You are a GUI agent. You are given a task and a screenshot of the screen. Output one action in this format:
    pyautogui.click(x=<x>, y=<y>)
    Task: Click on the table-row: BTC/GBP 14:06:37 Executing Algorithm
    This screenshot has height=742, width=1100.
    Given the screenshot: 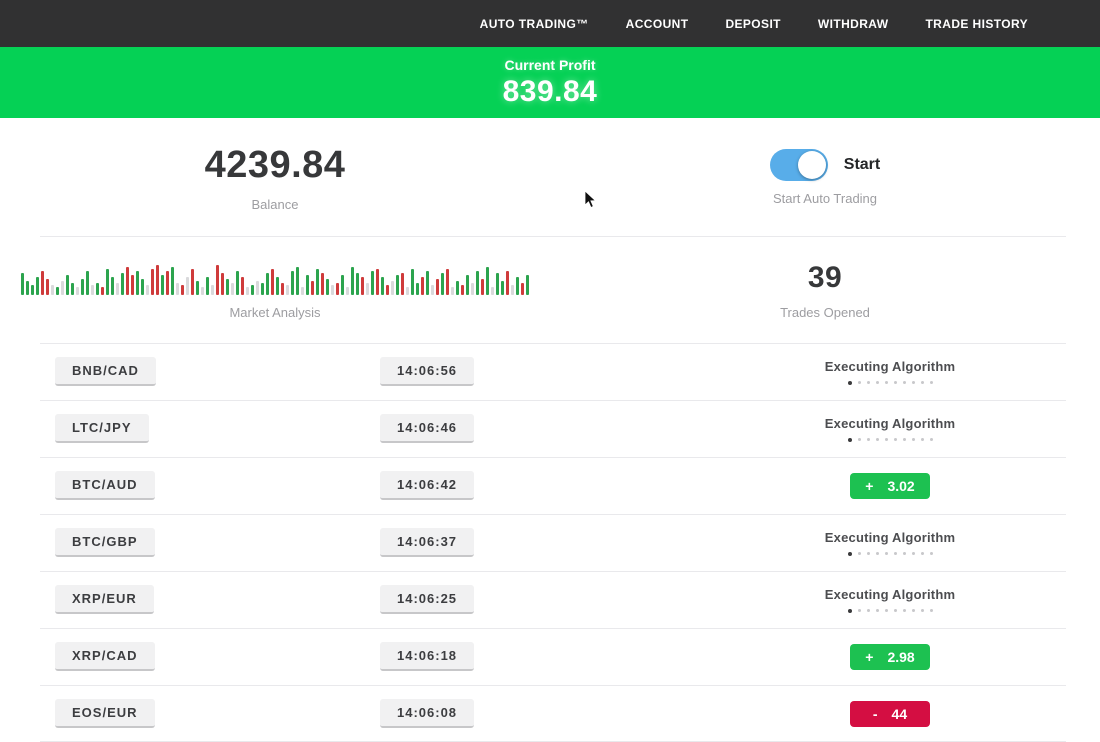 What is the action you would take?
    pyautogui.click(x=550, y=542)
    